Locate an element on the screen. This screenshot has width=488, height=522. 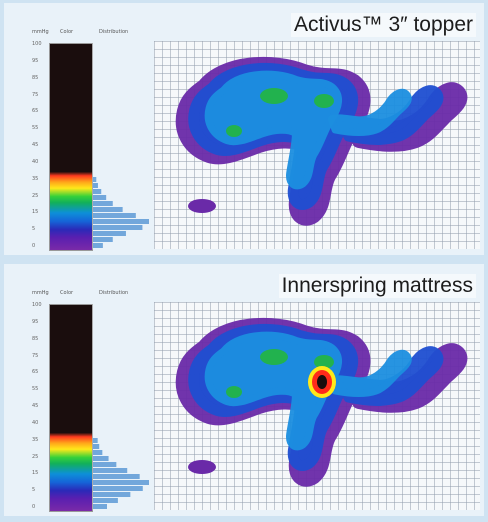
panel-title: Activus™ 3″ topper is located at coordinates (383, 25).